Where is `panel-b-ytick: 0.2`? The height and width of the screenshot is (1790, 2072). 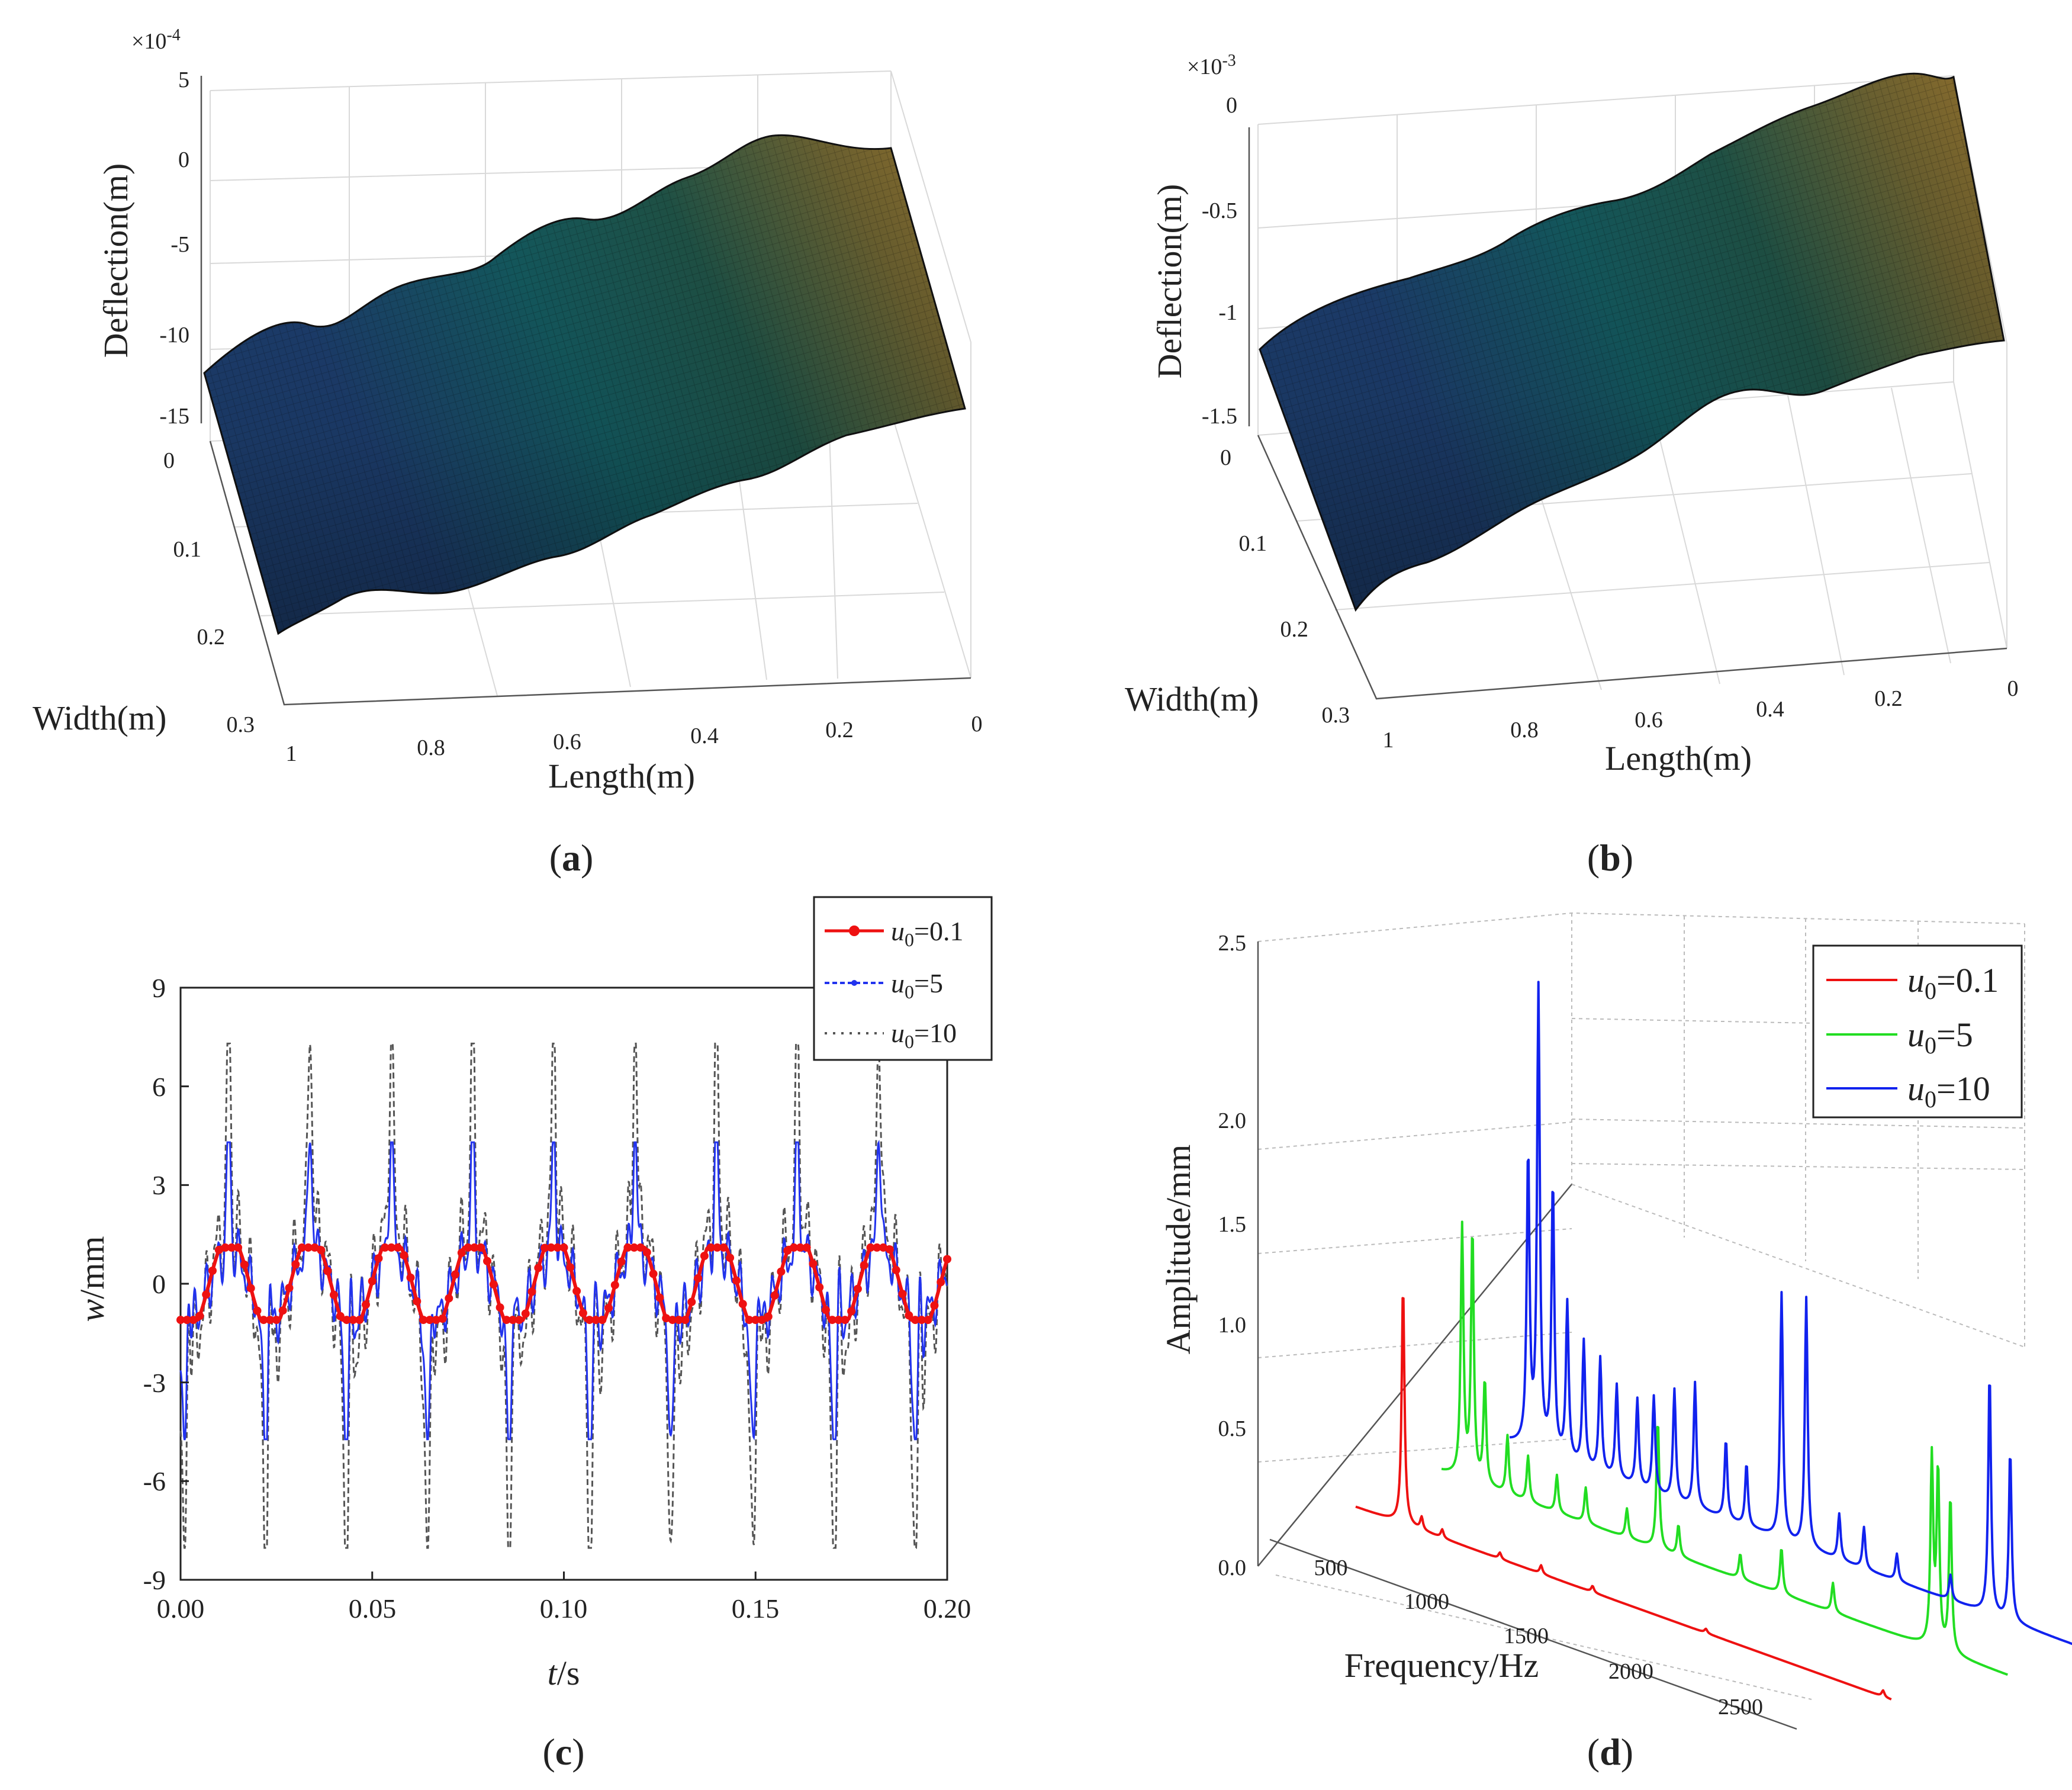
panel-b-ytick: 0.2 is located at coordinates (1294, 630).